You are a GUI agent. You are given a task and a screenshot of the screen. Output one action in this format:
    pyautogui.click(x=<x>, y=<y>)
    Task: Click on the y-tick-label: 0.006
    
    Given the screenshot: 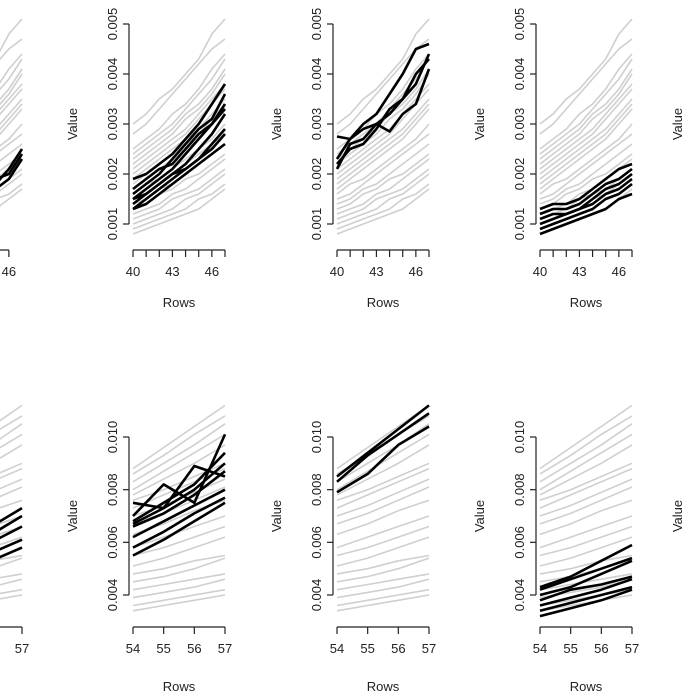 What is the action you would take?
    pyautogui.click(x=112, y=542)
    